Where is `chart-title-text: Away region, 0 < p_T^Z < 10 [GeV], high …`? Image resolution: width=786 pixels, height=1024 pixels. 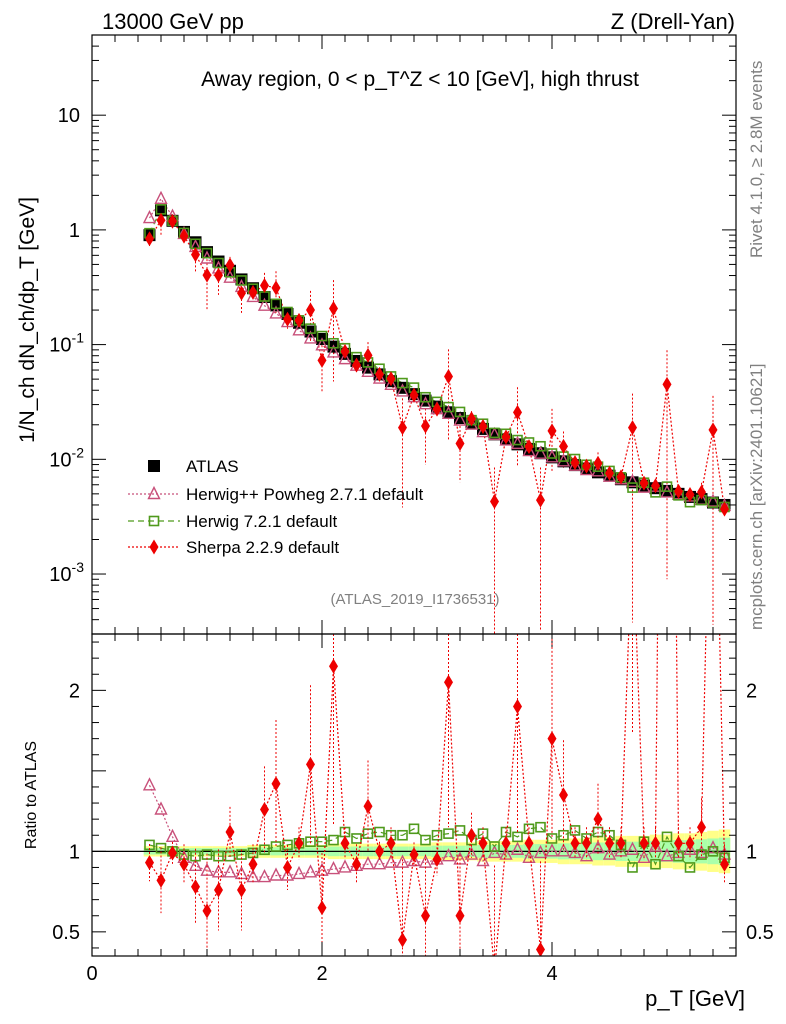 chart-title-text: Away region, 0 < p_T^Z < 10 [GeV], high … is located at coordinates (420, 79).